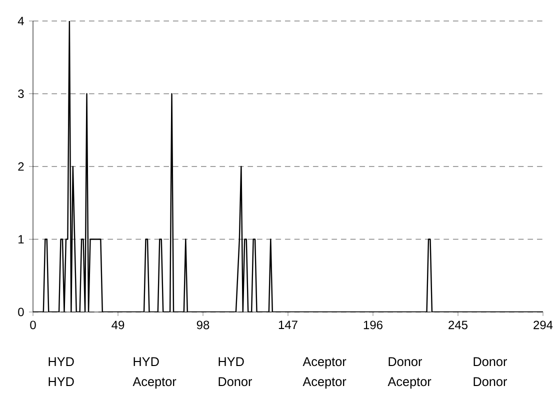 The height and width of the screenshot is (410, 557). Describe the element at coordinates (21, 166) in the screenshot. I see `y-tick-label: 2` at that location.